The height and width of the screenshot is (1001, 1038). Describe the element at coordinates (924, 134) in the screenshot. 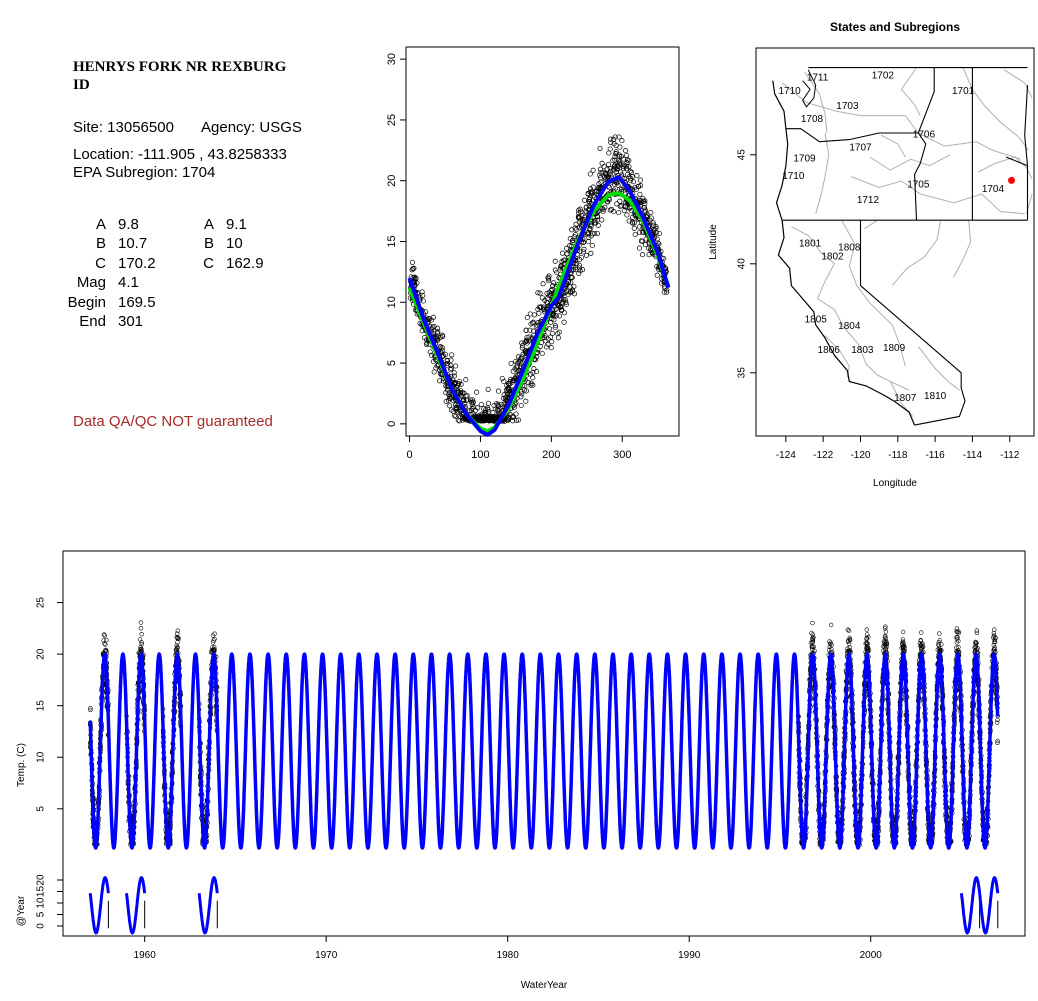

I see `region-label: 1706` at that location.